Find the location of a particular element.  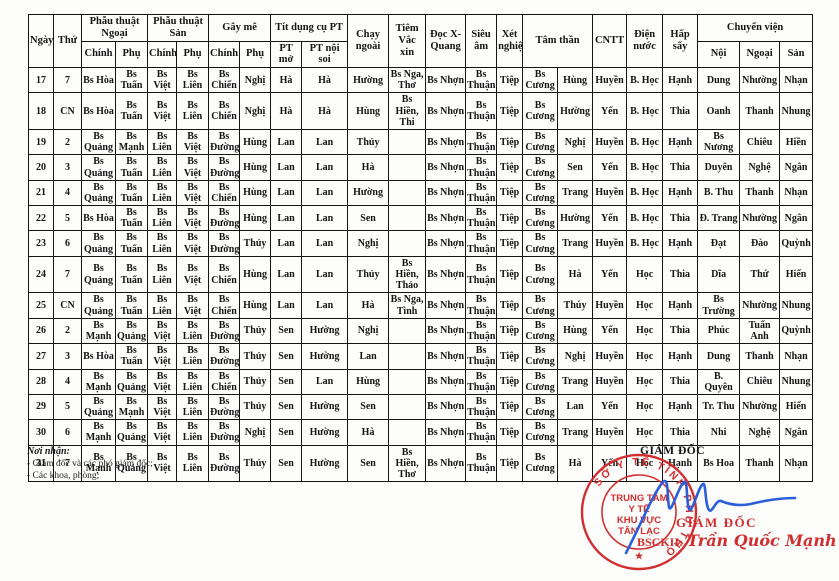

cell: 22 is located at coordinates (41, 218).